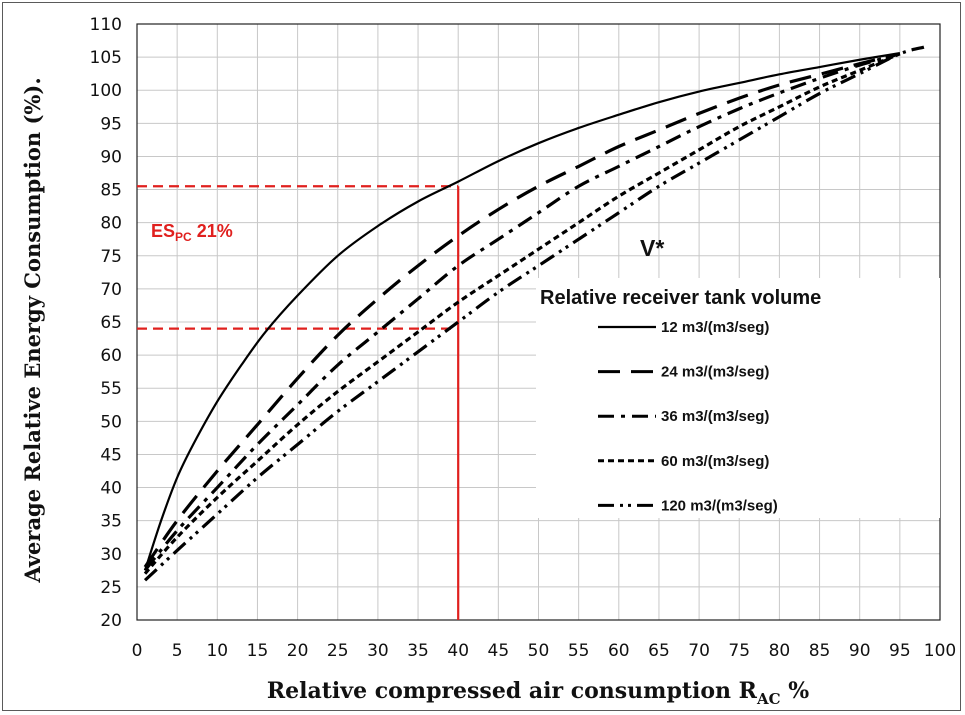 The width and height of the screenshot is (965, 715). Describe the element at coordinates (659, 651) in the screenshot. I see `x-tick-label-13: 65` at that location.